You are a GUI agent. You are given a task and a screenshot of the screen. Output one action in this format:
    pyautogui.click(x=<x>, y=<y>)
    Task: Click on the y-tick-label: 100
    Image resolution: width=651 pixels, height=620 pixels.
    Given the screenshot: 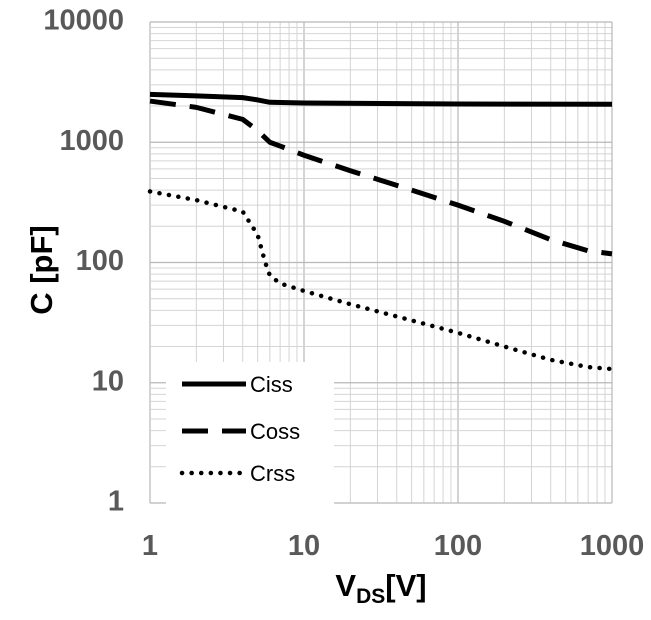 What is the action you would take?
    pyautogui.click(x=100, y=261)
    